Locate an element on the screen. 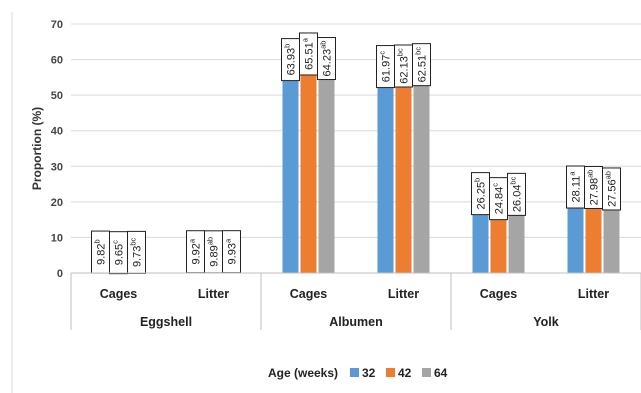 This screenshot has height=393, width=641. legend: Age (weeks) 32 42 64 is located at coordinates (358, 373).